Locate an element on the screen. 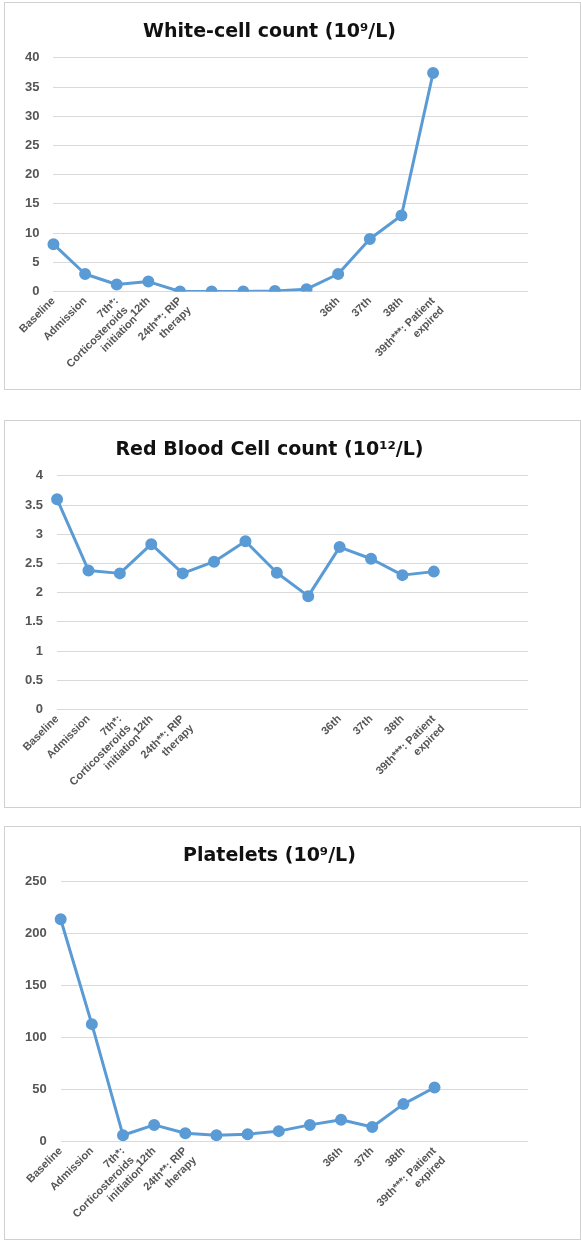 This screenshot has width=581, height=1242. y-tick-label: 20 is located at coordinates (32, 174).